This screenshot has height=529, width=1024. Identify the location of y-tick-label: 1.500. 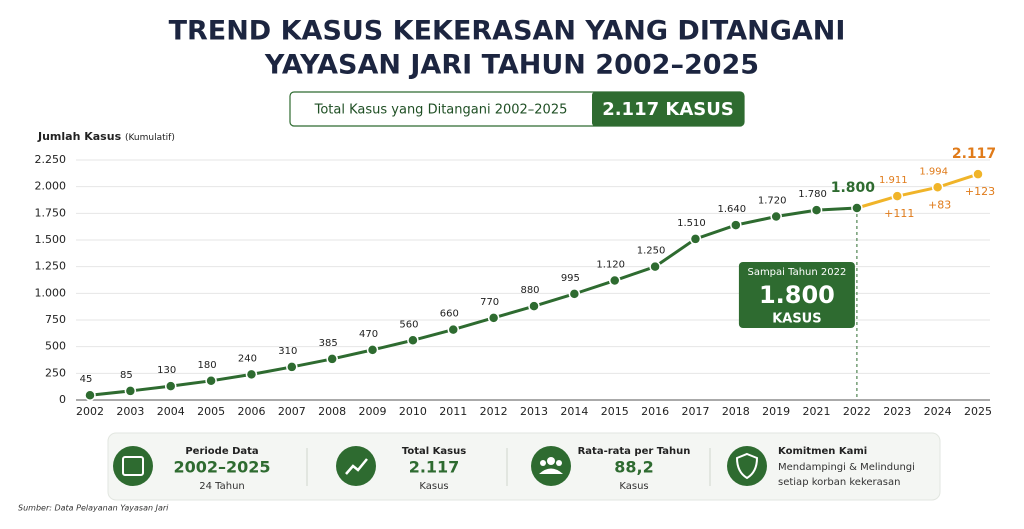
(51, 239).